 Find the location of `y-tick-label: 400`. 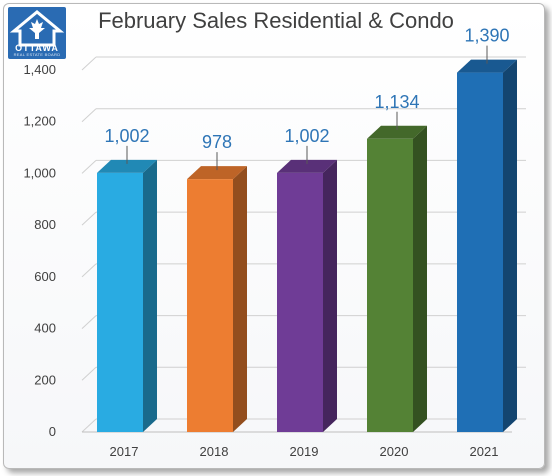

y-tick-label: 400 is located at coordinates (45, 328).